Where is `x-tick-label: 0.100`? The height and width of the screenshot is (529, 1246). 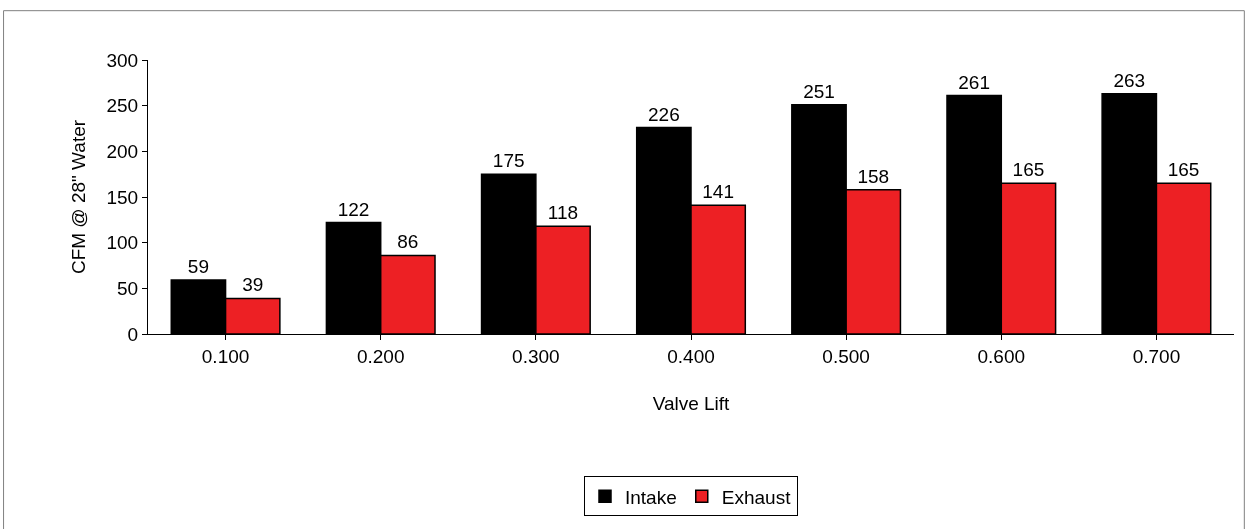
x-tick-label: 0.100 is located at coordinates (225, 356).